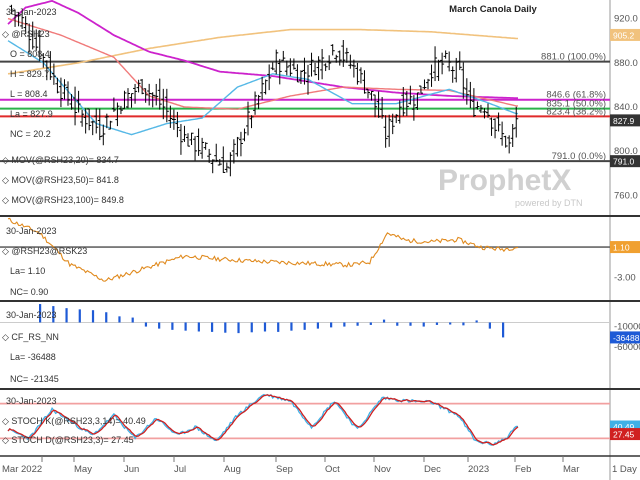 The width and height of the screenshot is (640, 480). Describe the element at coordinates (30, 337) in the screenshot. I see `cot-symbol: ◇ CF_RS_NN` at that location.